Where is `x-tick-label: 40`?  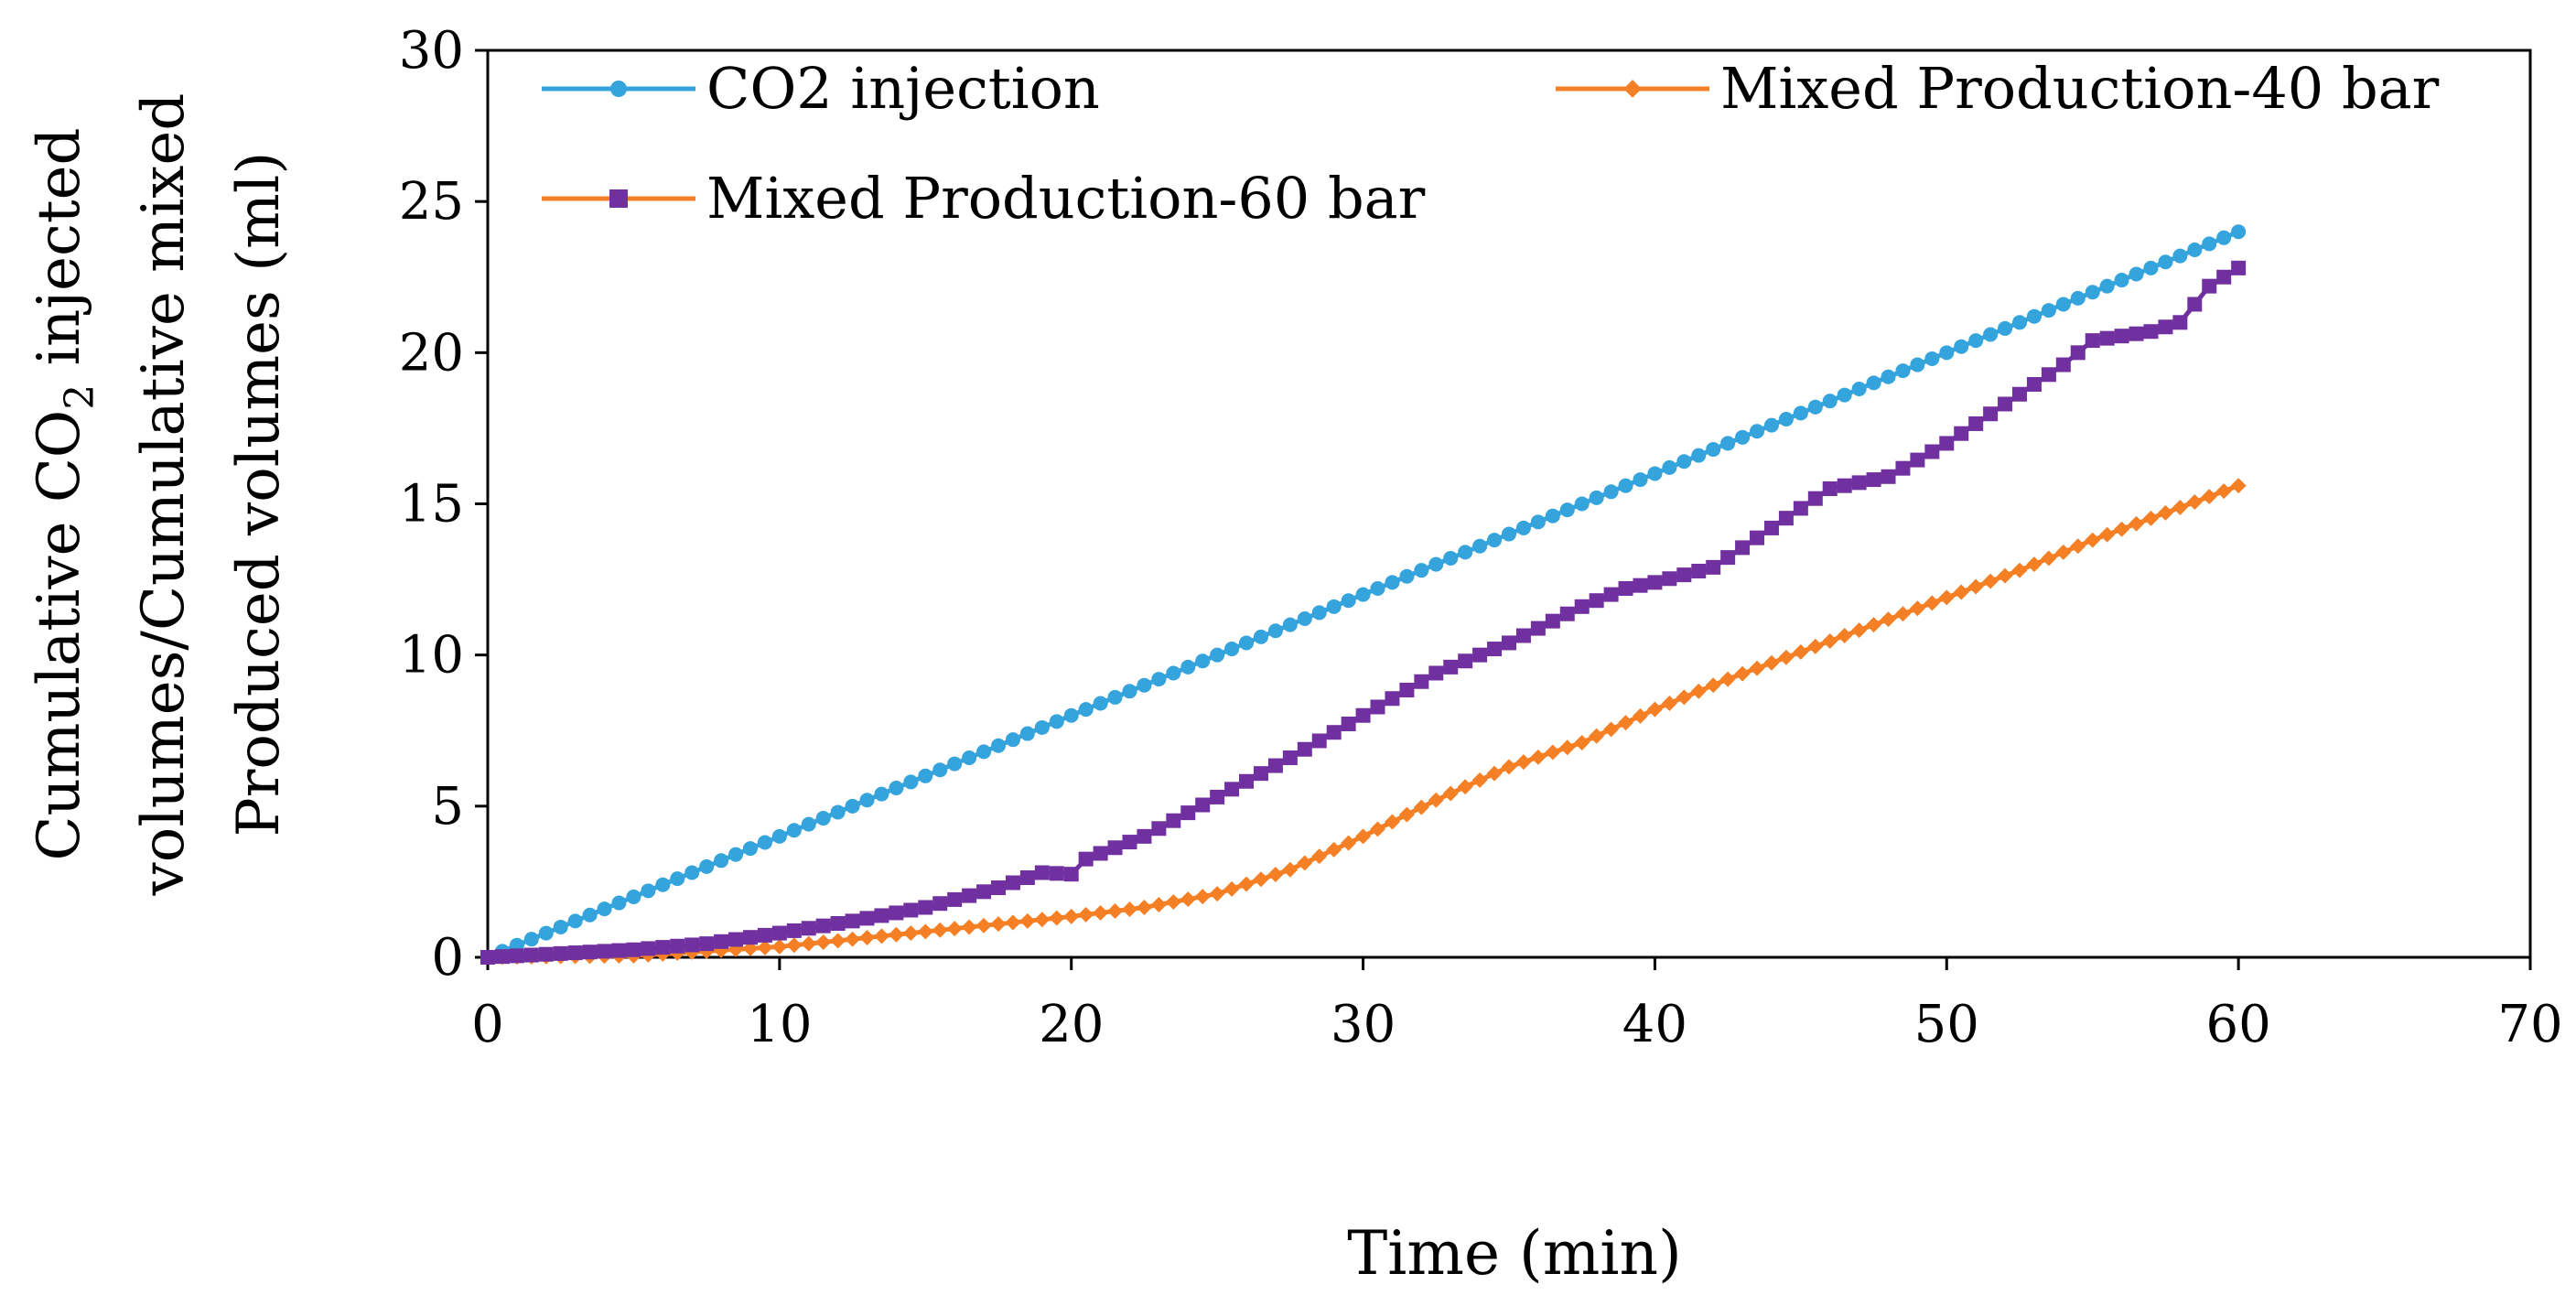 x-tick-label: 40 is located at coordinates (1655, 1024).